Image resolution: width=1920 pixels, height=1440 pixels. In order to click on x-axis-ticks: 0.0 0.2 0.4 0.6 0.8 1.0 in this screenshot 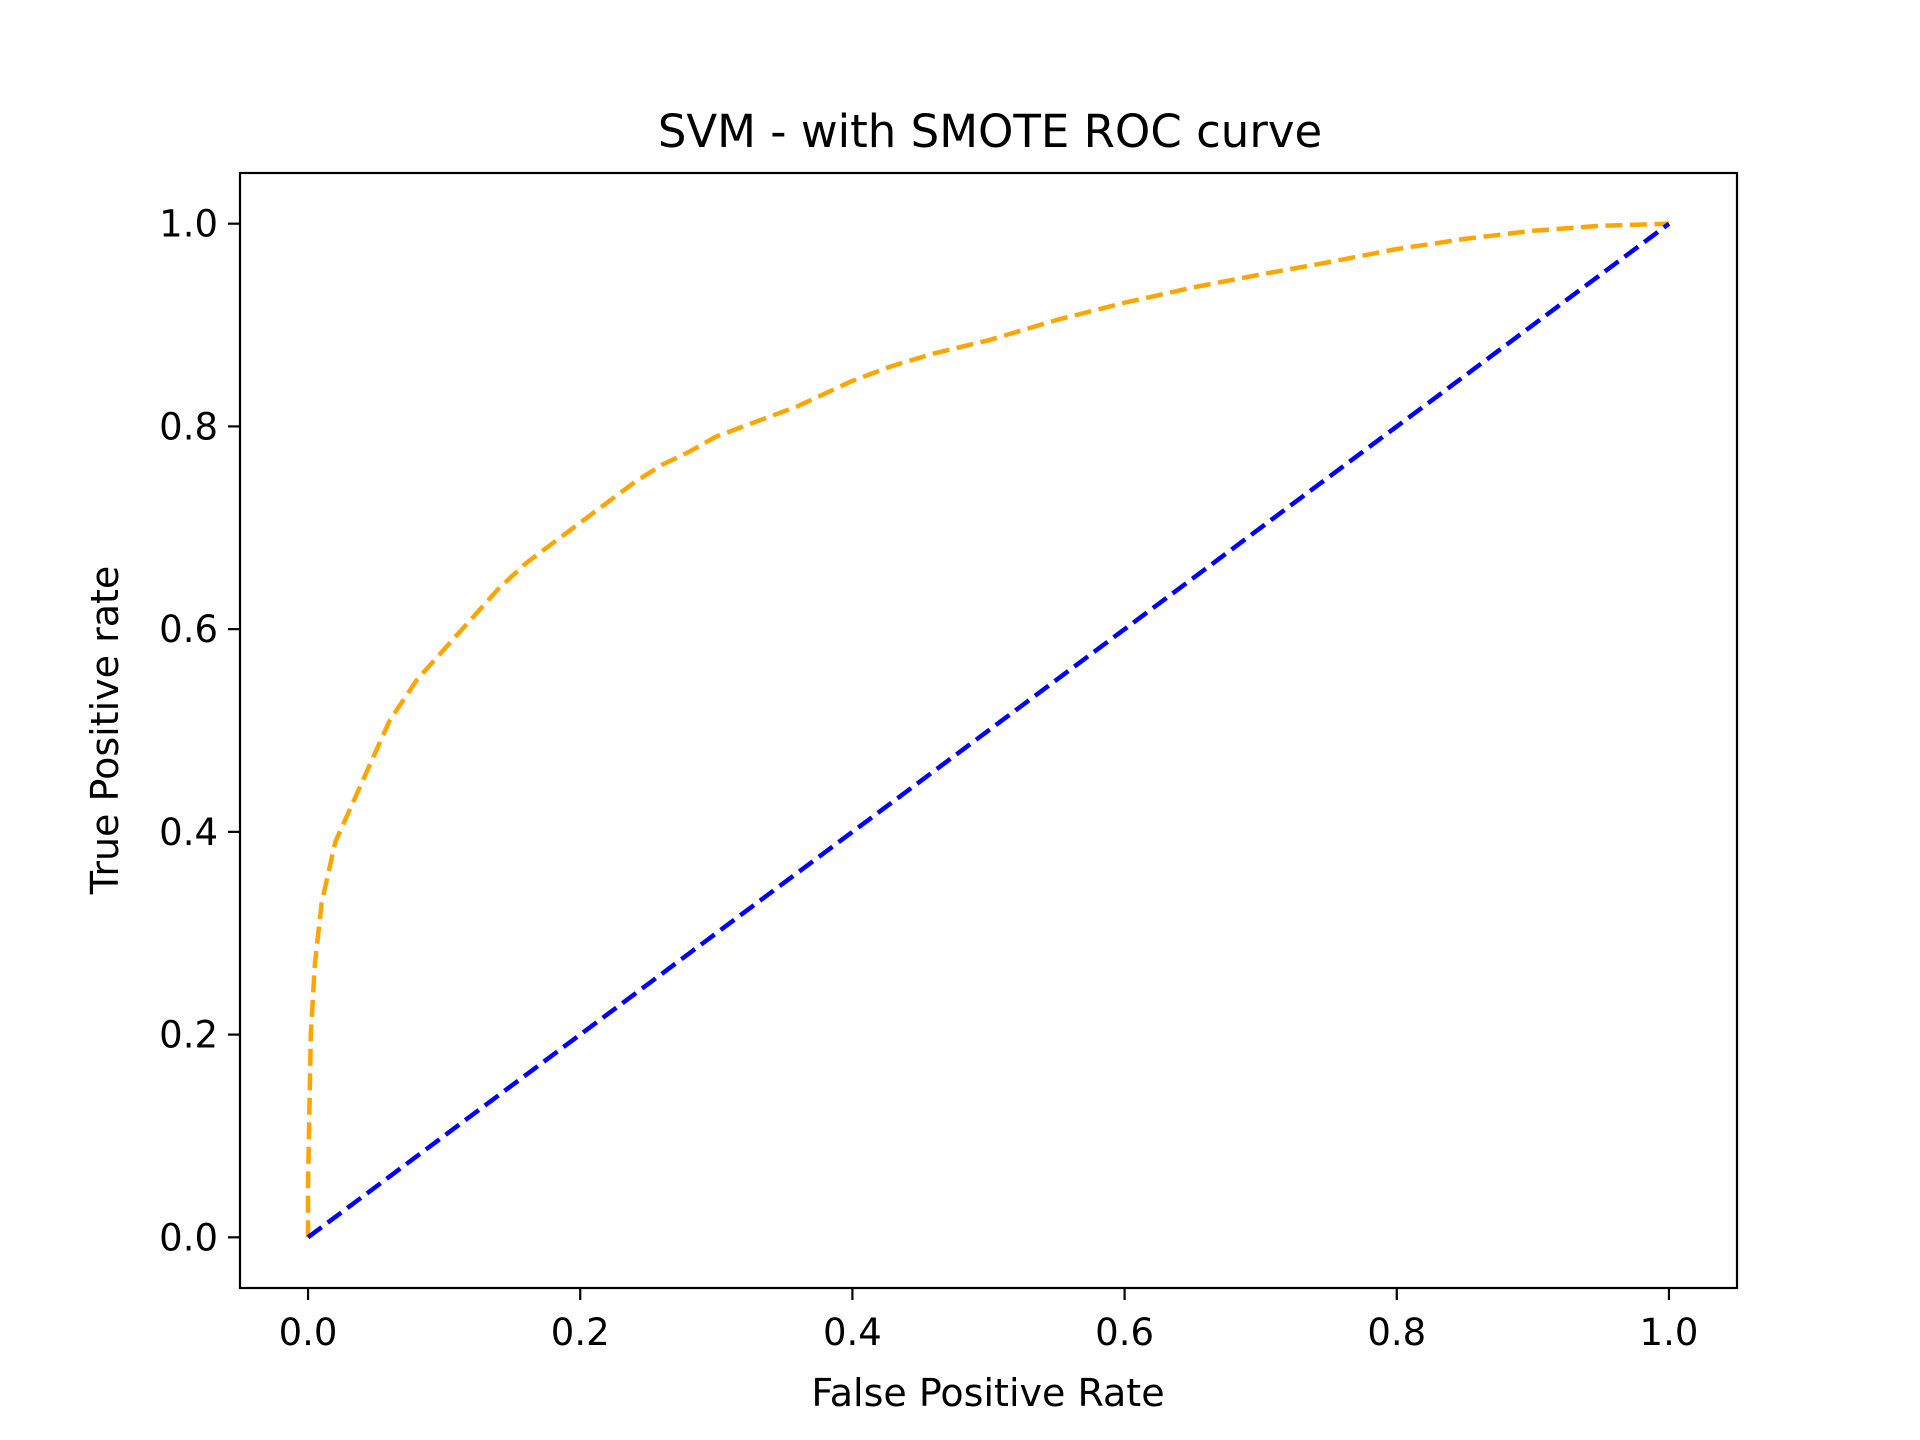, I will do `click(989, 1321)`.